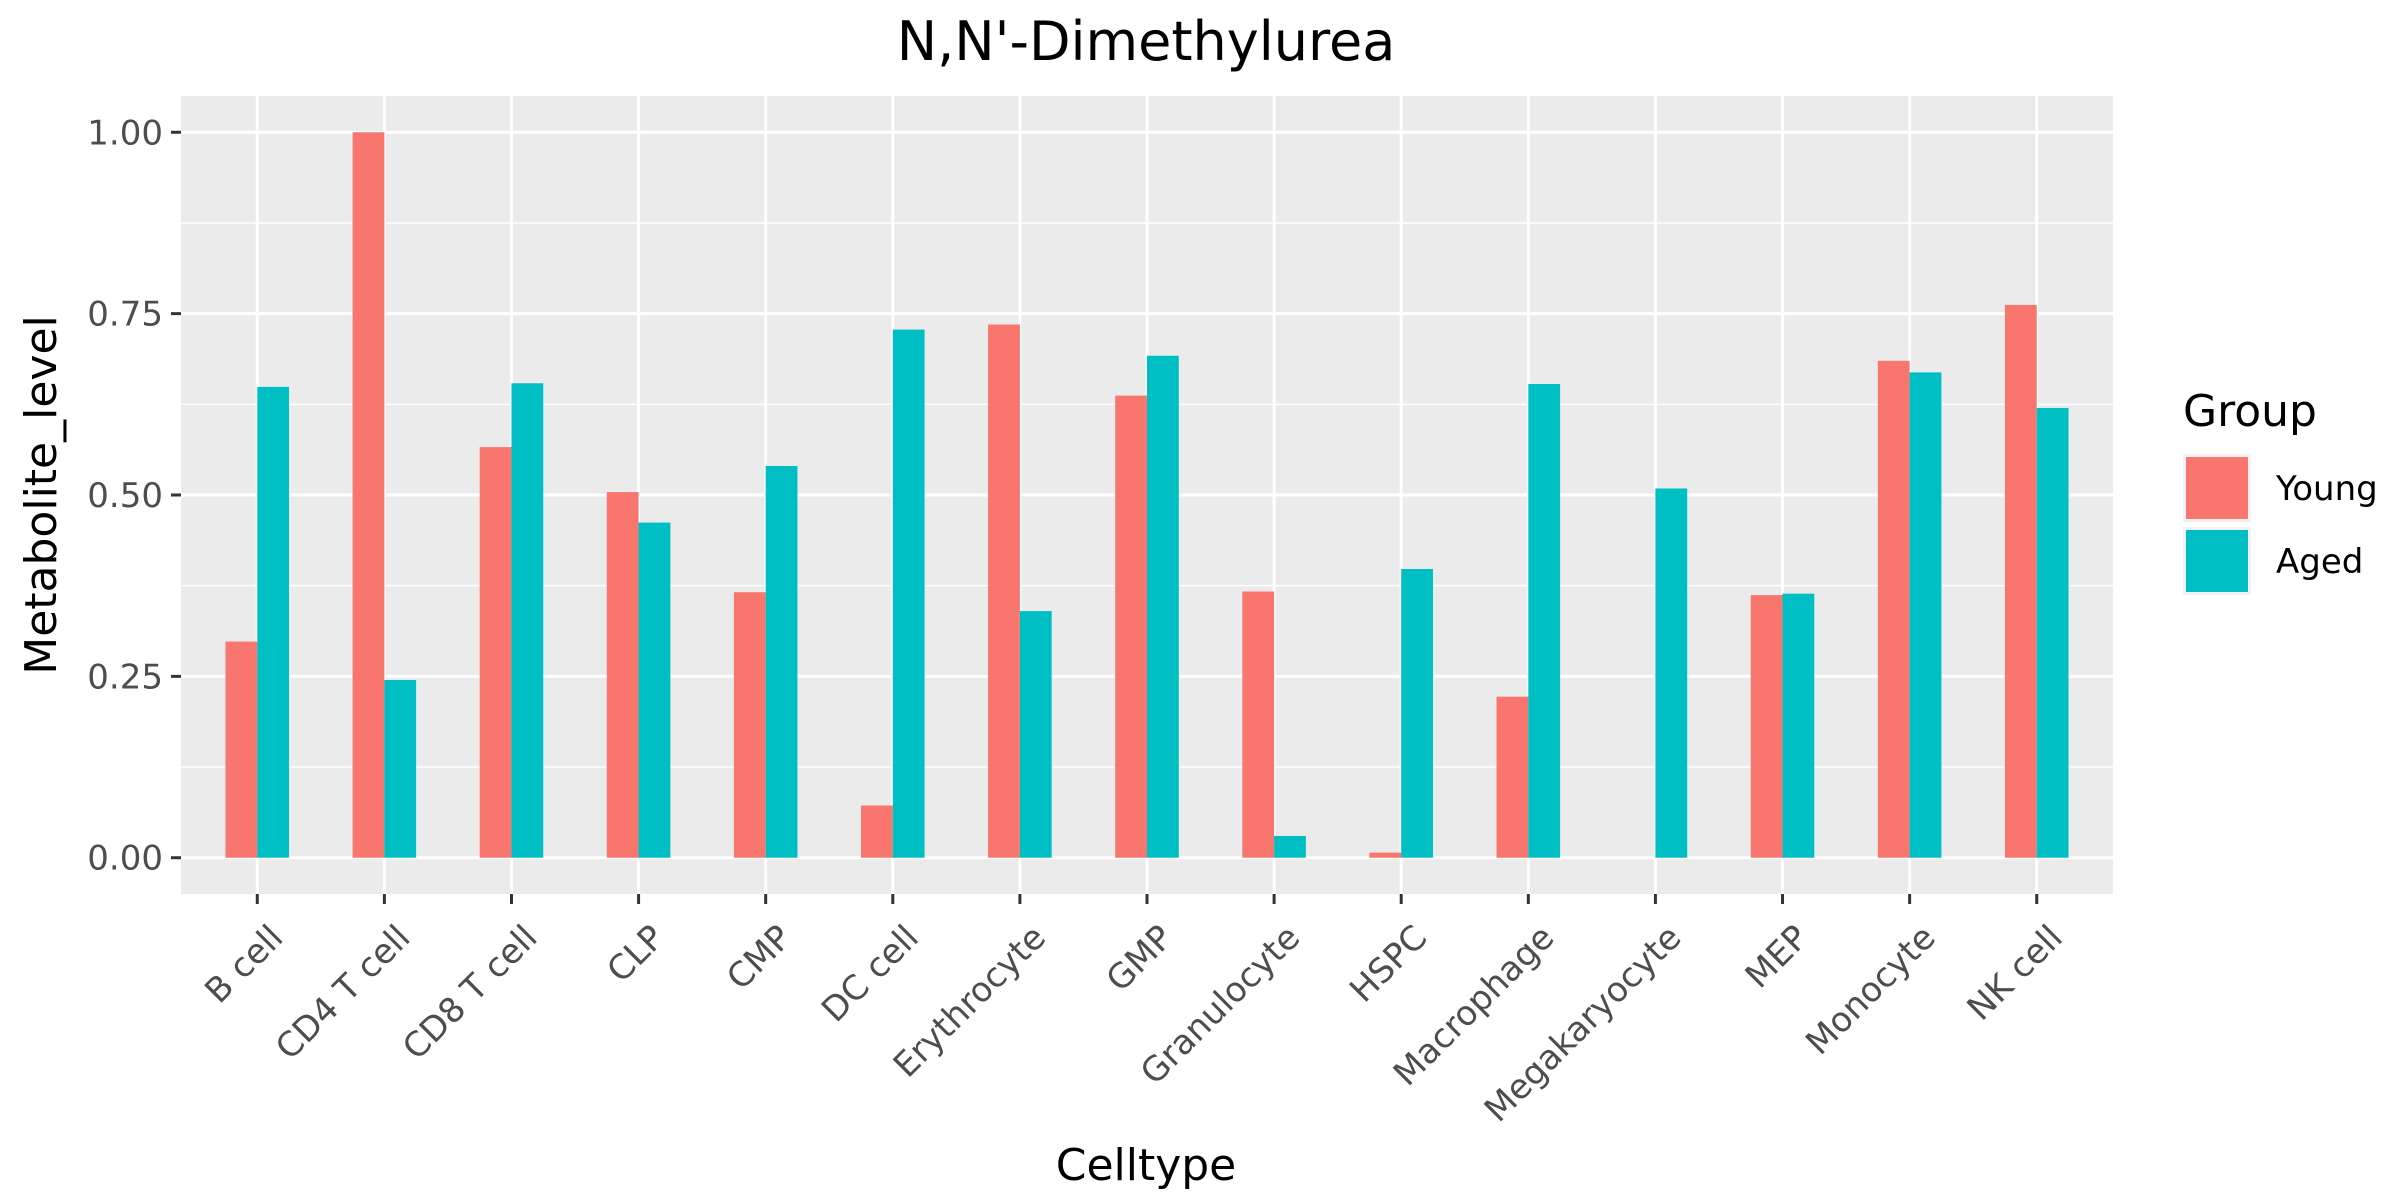 This screenshot has height=1200, width=2400. Describe the element at coordinates (1777, 957) in the screenshot. I see `x-tick-label: MEP` at that location.